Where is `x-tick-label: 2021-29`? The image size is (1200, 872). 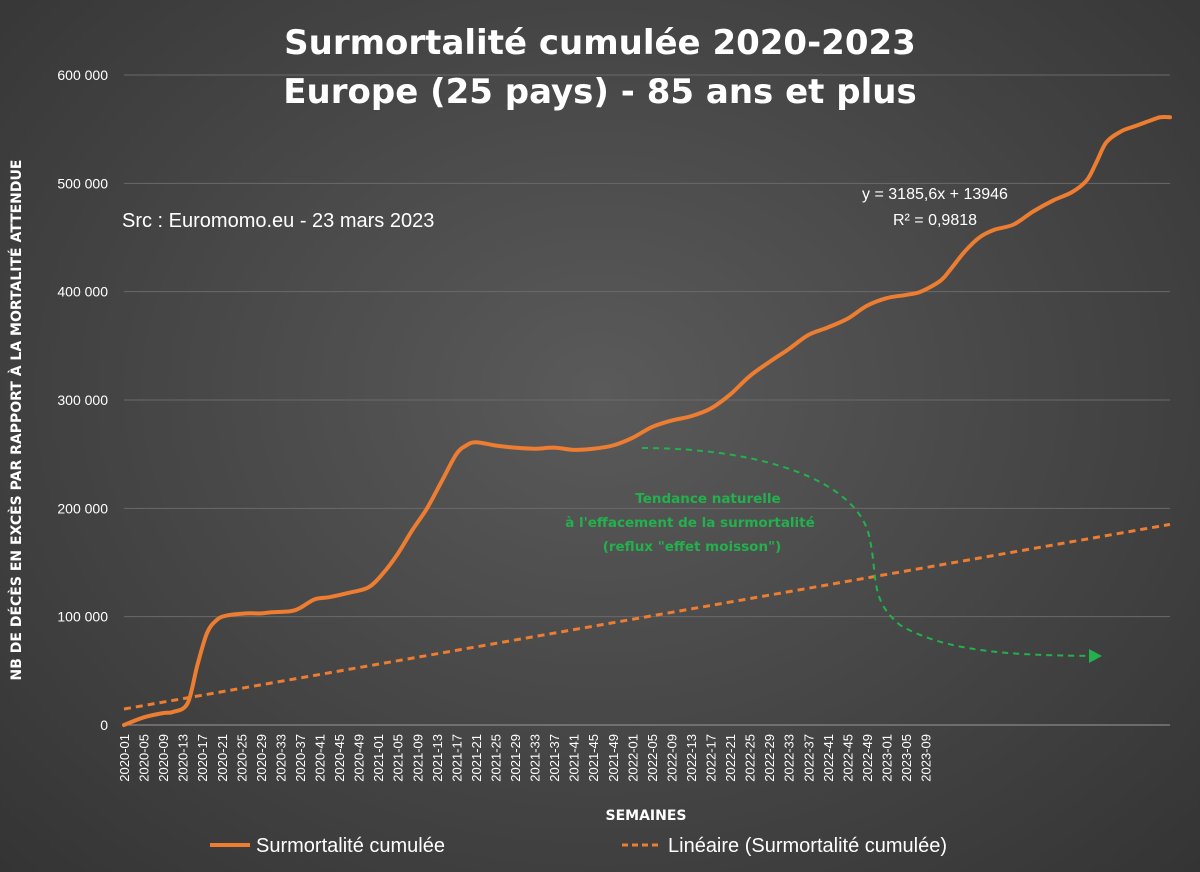 x-tick-label: 2021-29 is located at coordinates (515, 758).